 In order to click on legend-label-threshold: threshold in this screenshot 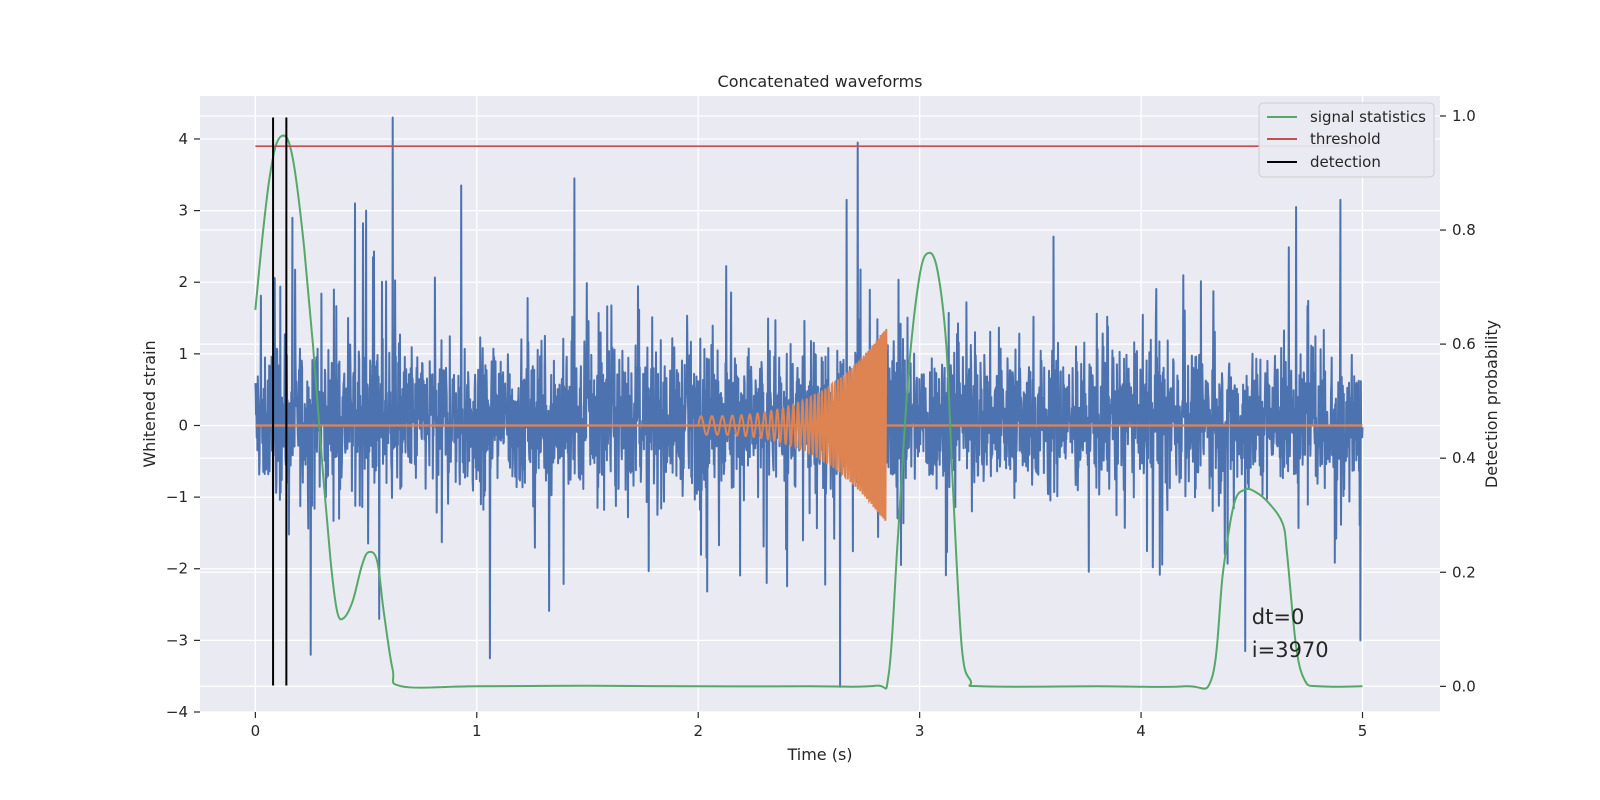, I will do `click(1345, 139)`.